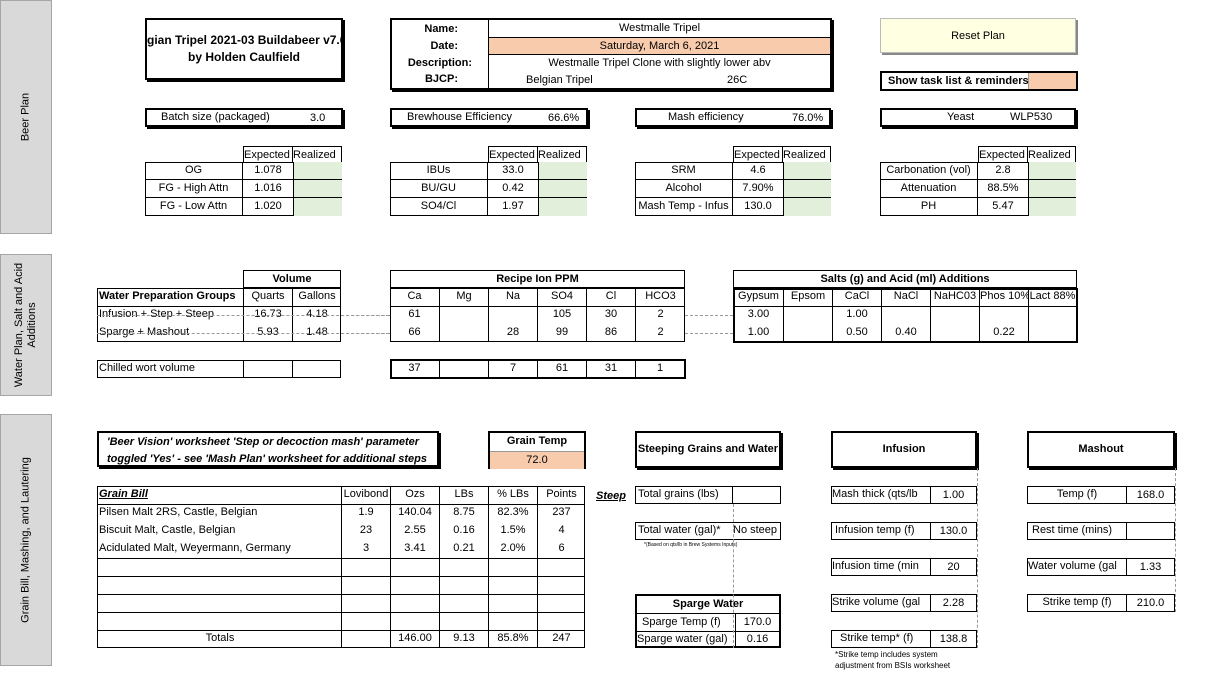  I want to click on total-grains-label: Total grains (lbs), so click(678, 494).